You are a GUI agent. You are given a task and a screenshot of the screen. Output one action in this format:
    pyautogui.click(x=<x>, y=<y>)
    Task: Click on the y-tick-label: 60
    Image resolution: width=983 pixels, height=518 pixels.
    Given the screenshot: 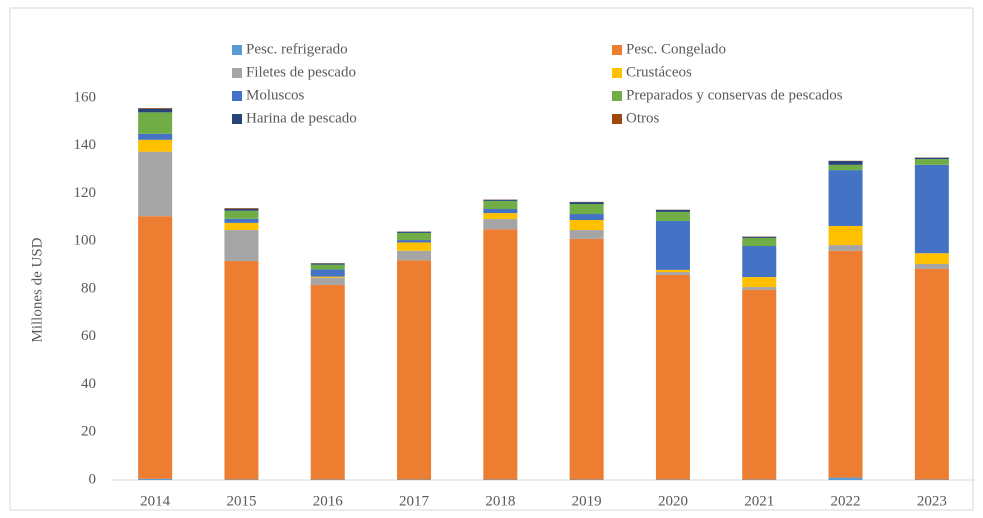 What is the action you would take?
    pyautogui.click(x=88, y=336)
    